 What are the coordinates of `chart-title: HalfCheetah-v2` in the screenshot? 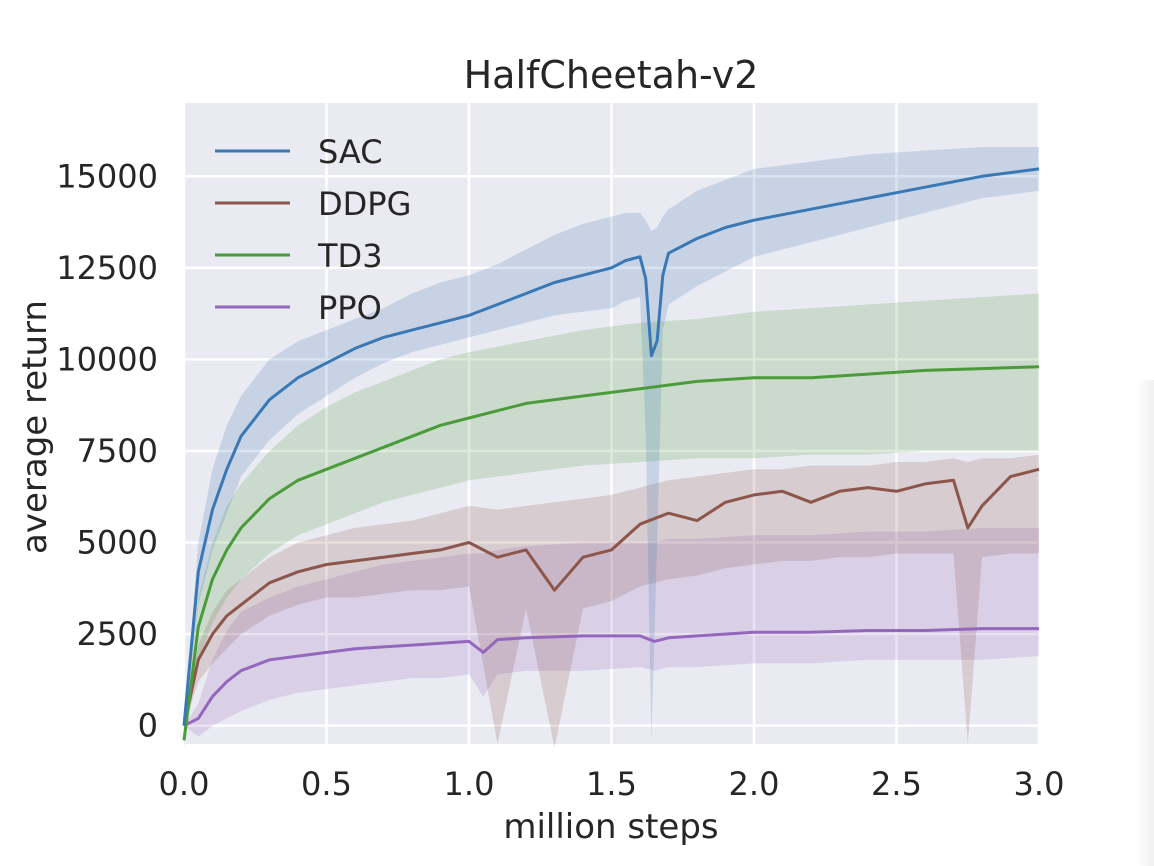 It's located at (611, 75).